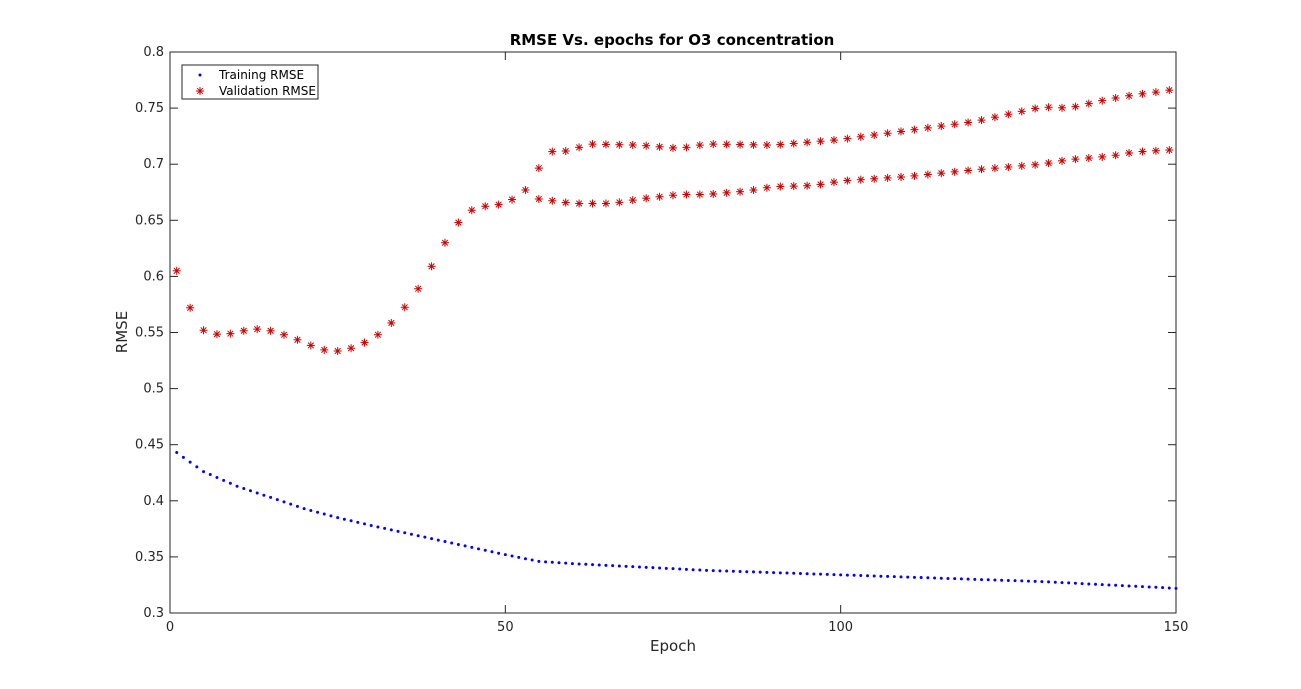 The height and width of the screenshot is (689, 1301). I want to click on y-tick-label: 0.35, so click(149, 557).